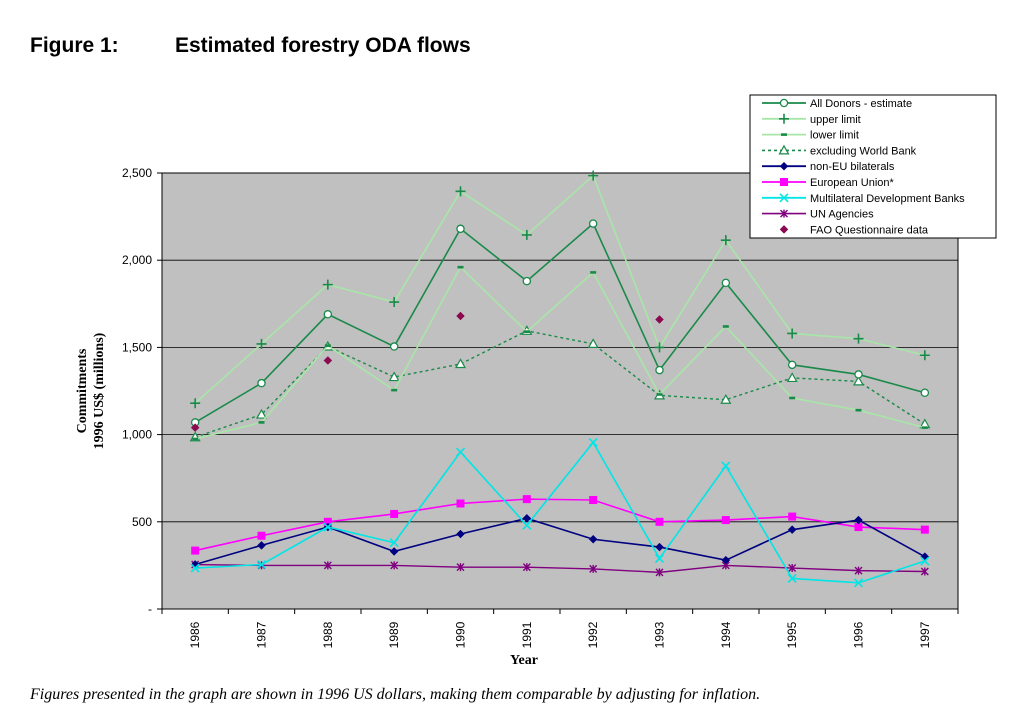 The width and height of the screenshot is (1024, 725). I want to click on y-tick-label: -, so click(150, 609).